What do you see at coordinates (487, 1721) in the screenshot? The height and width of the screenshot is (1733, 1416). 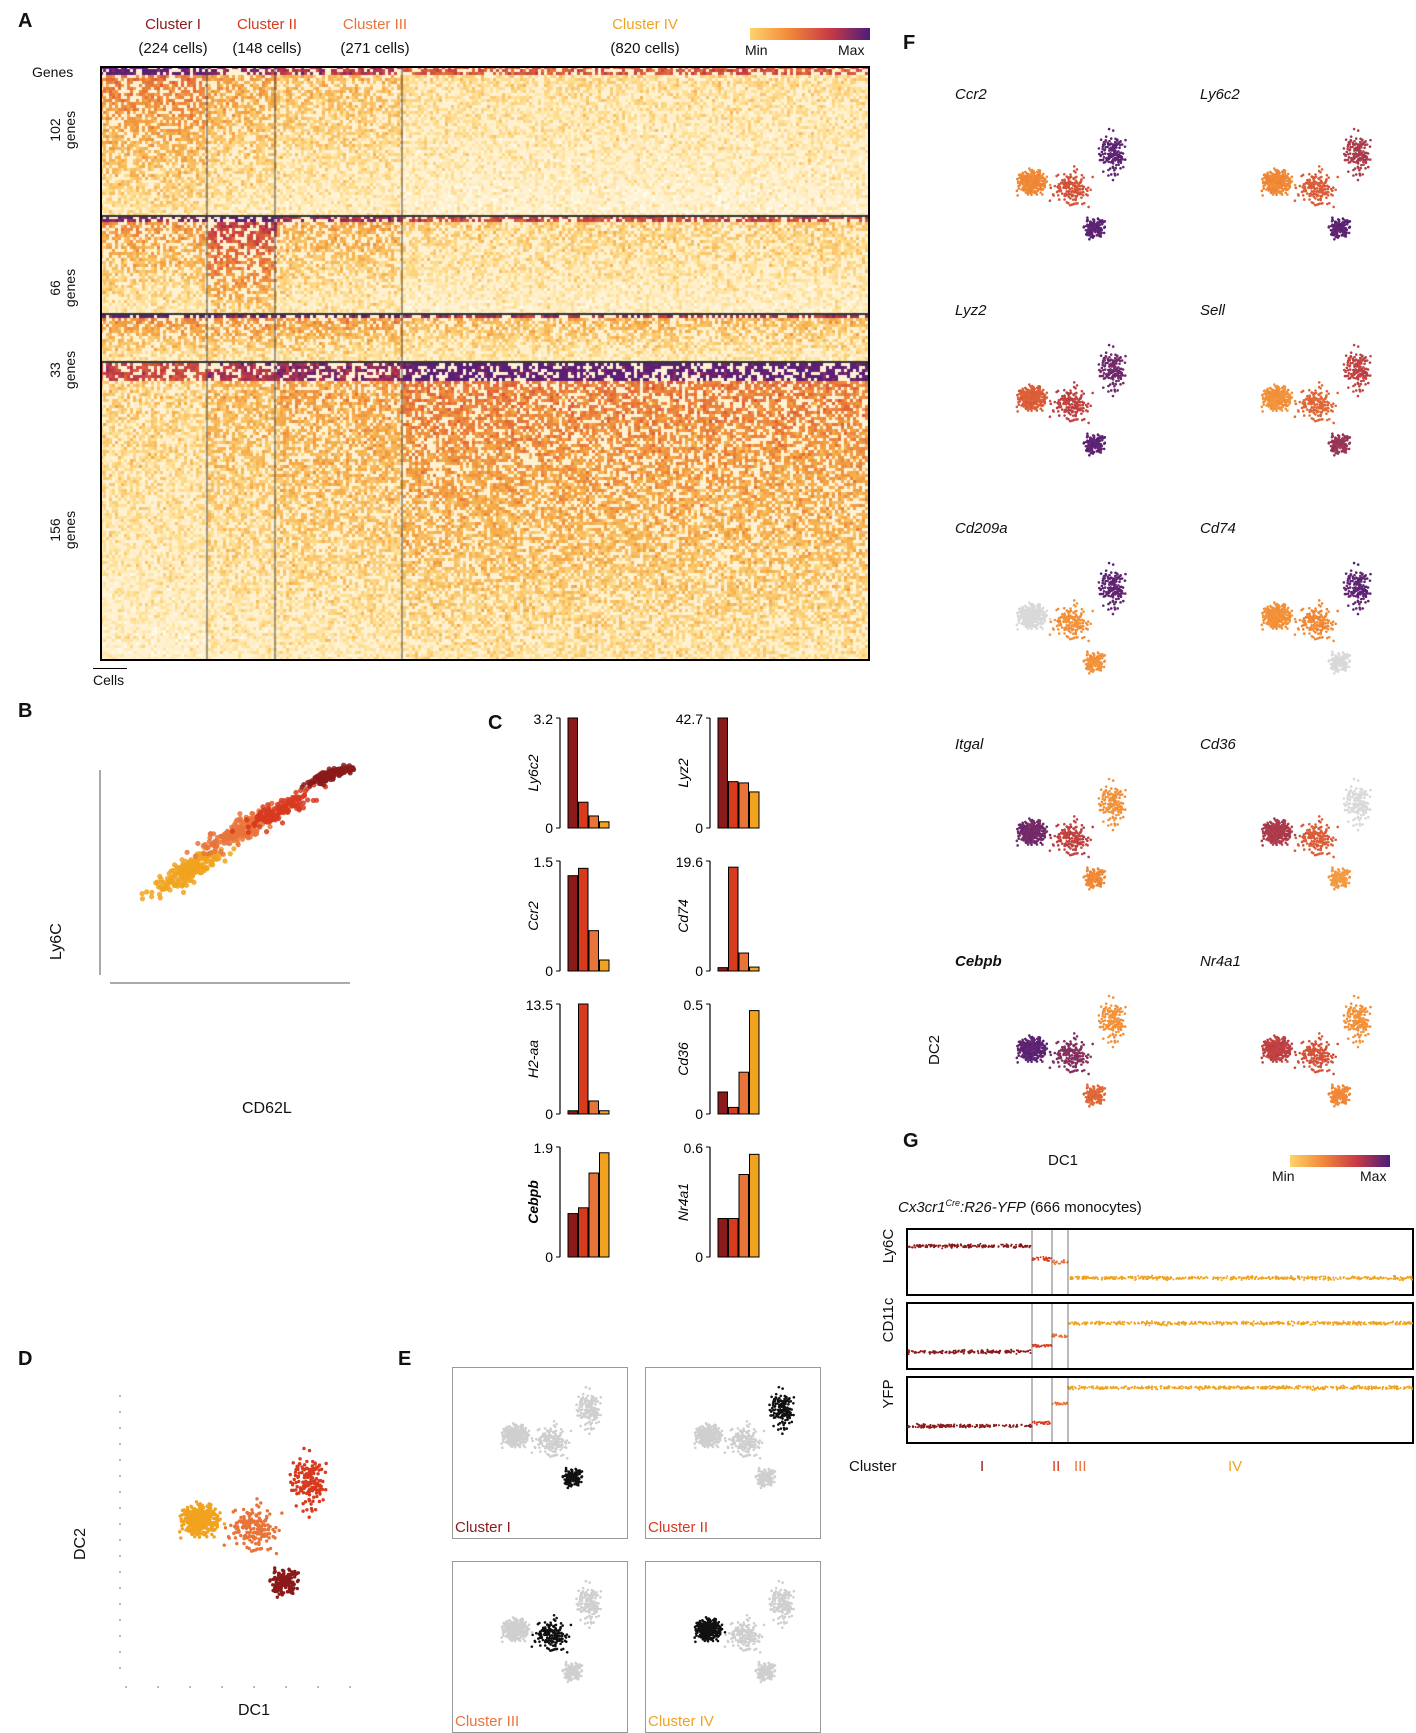 I see `cluster-highlight-label: Cluster III` at bounding box center [487, 1721].